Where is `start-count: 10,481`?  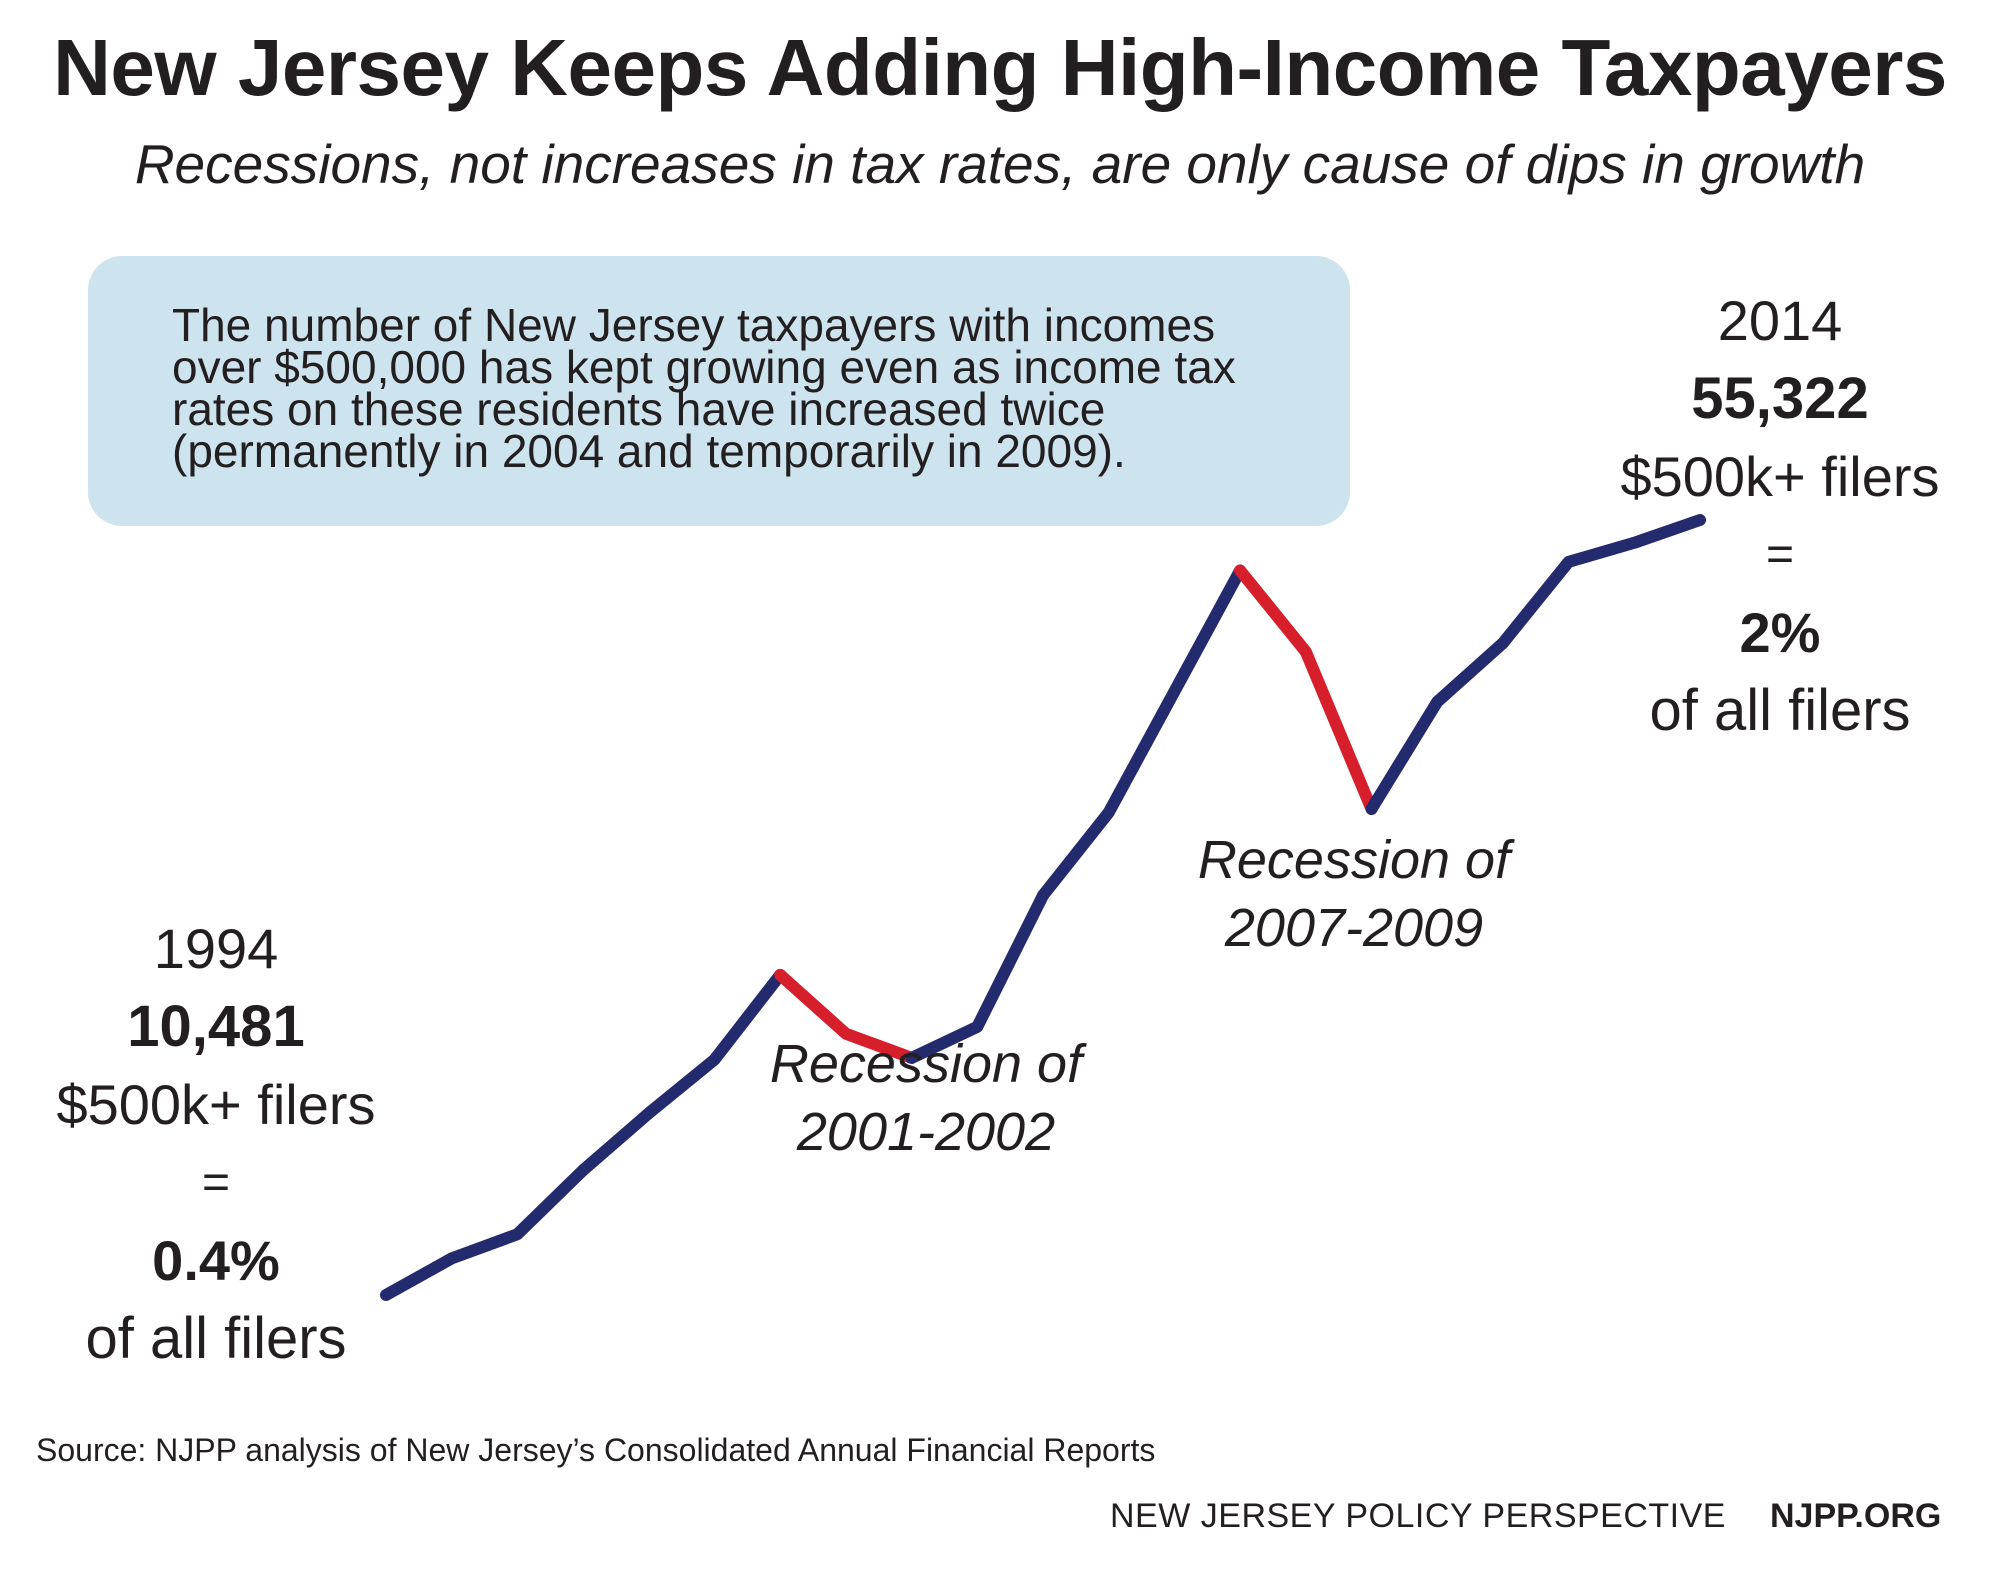
start-count: 10,481 is located at coordinates (216, 1026).